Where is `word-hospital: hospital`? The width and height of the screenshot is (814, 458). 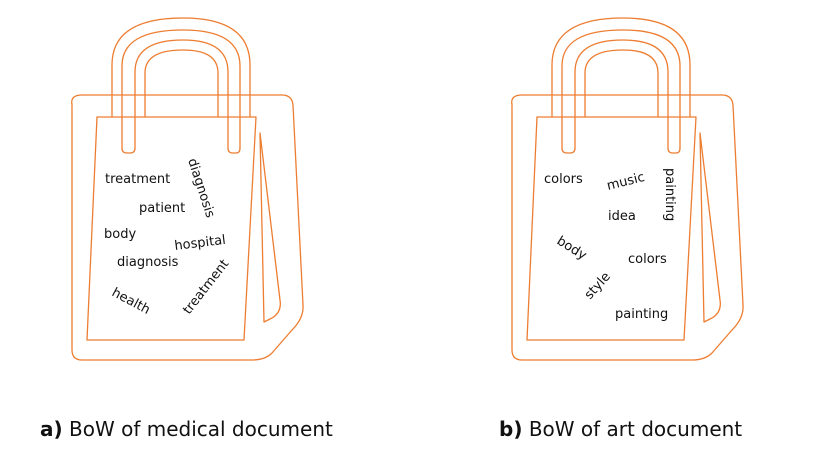
word-hospital: hospital is located at coordinates (200, 243).